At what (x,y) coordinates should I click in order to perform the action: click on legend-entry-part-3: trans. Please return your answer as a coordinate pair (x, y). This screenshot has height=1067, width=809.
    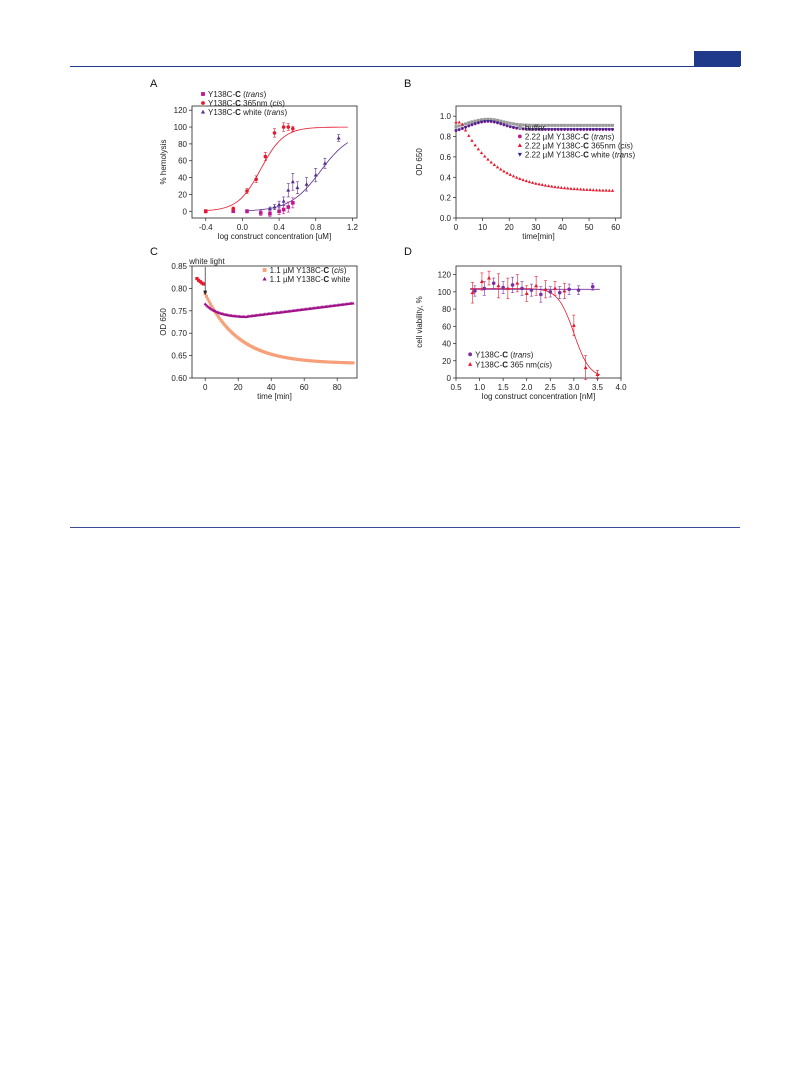
    Looking at the image, I should click on (603, 136).